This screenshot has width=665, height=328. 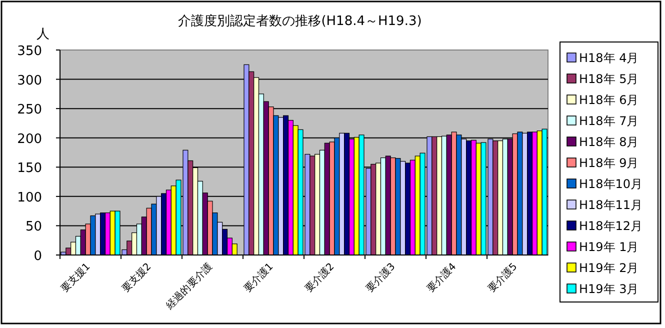 What do you see at coordinates (29, 51) in the screenshot?
I see `y-tick-label: 350` at bounding box center [29, 51].